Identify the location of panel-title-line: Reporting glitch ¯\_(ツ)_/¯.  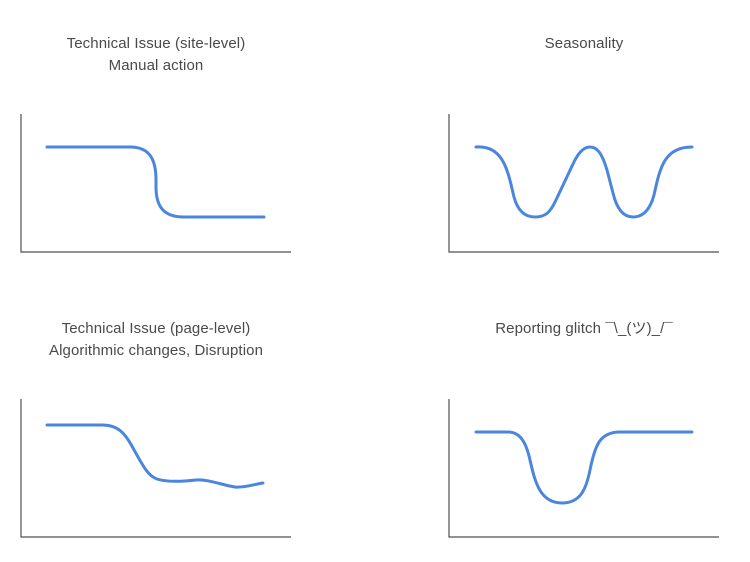
(584, 328).